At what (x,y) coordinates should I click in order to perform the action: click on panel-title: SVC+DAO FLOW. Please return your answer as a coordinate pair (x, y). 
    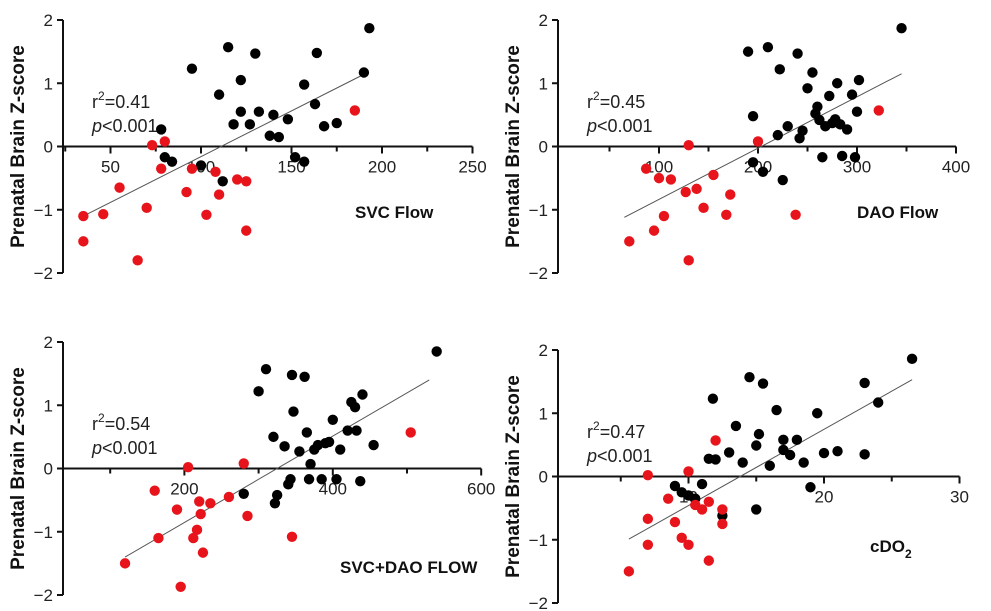
    Looking at the image, I should click on (409, 567).